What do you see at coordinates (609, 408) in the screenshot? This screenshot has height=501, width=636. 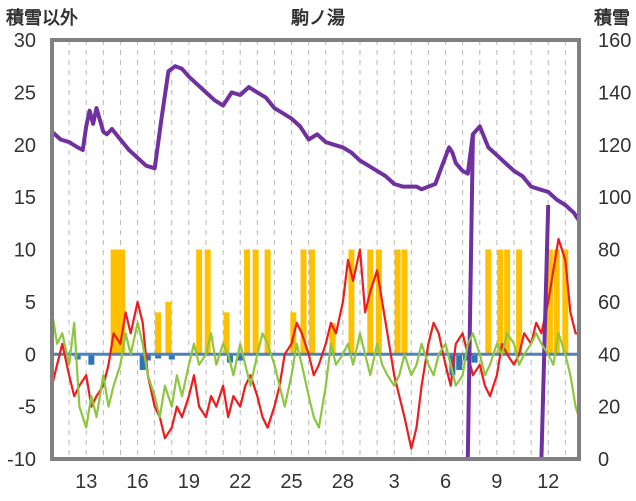 I see `right-tick-label: 20` at bounding box center [609, 408].